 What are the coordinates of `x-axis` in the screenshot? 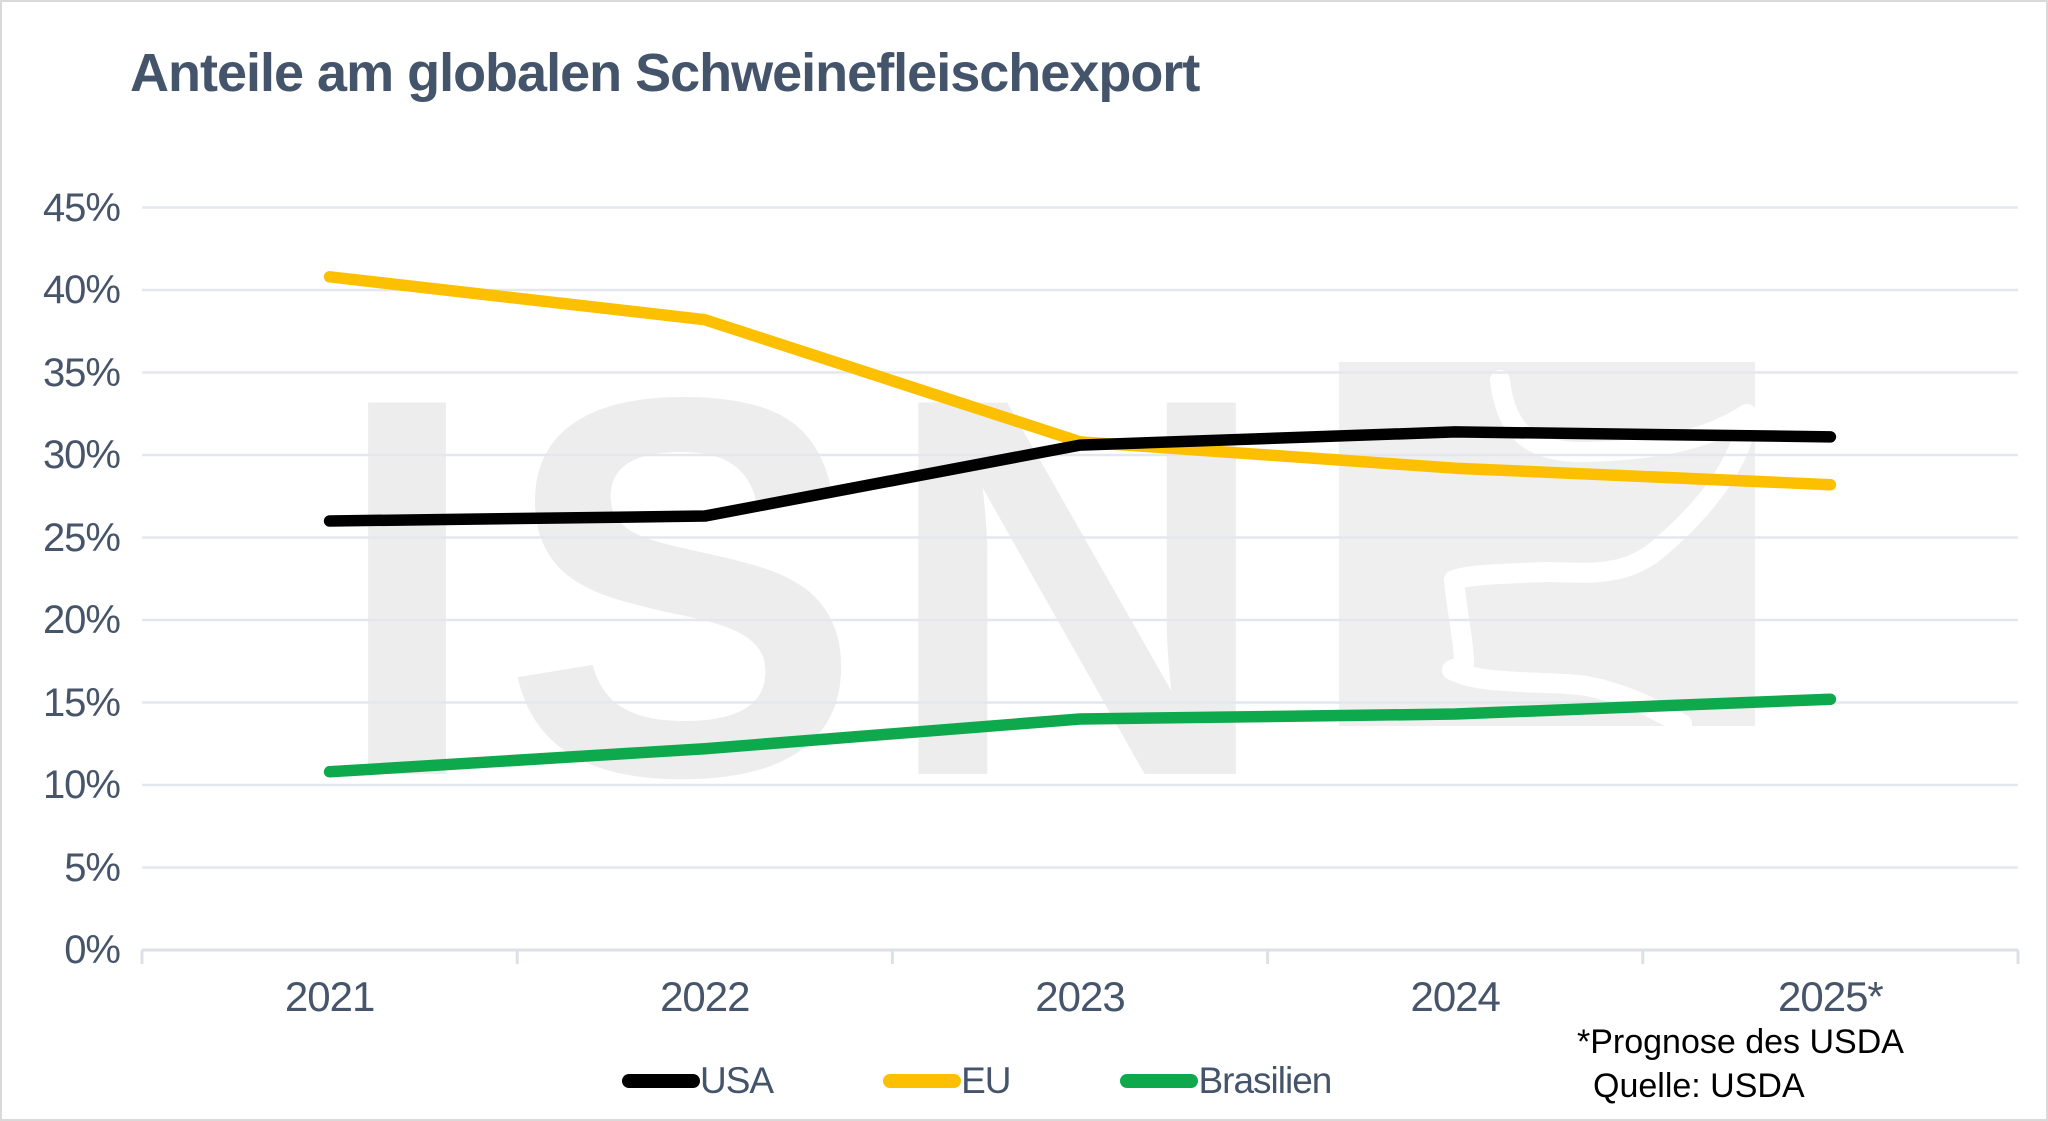 It's located at (1080, 956).